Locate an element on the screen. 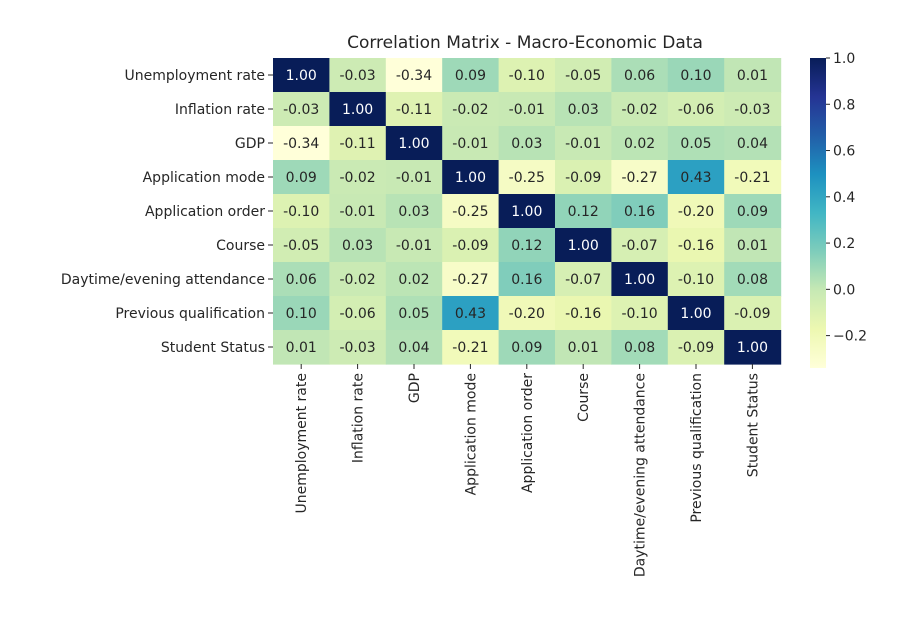 The image size is (924, 635). cell-value-label: -0.21 is located at coordinates (470, 348).